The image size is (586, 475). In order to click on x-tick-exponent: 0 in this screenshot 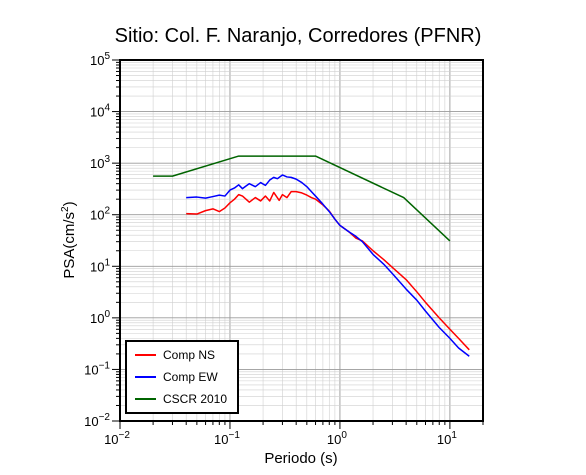, I will do `click(344, 435)`.